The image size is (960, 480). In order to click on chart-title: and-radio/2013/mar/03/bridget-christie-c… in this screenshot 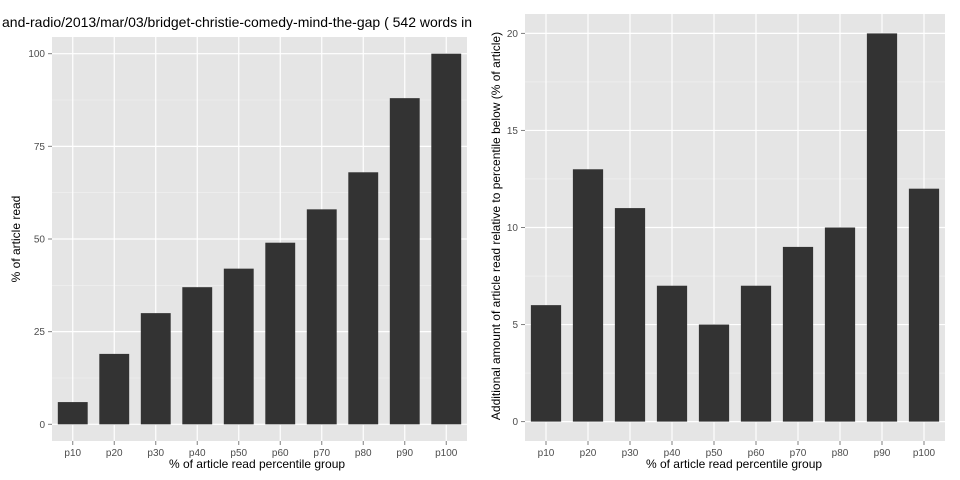, I will do `click(237, 22)`.